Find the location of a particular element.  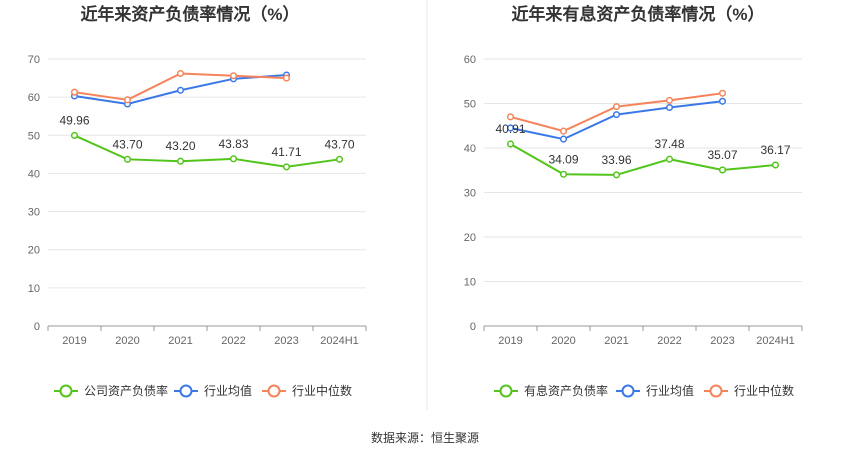

chart-title: 近年来资产负债率情况（%） is located at coordinates (189, 14).